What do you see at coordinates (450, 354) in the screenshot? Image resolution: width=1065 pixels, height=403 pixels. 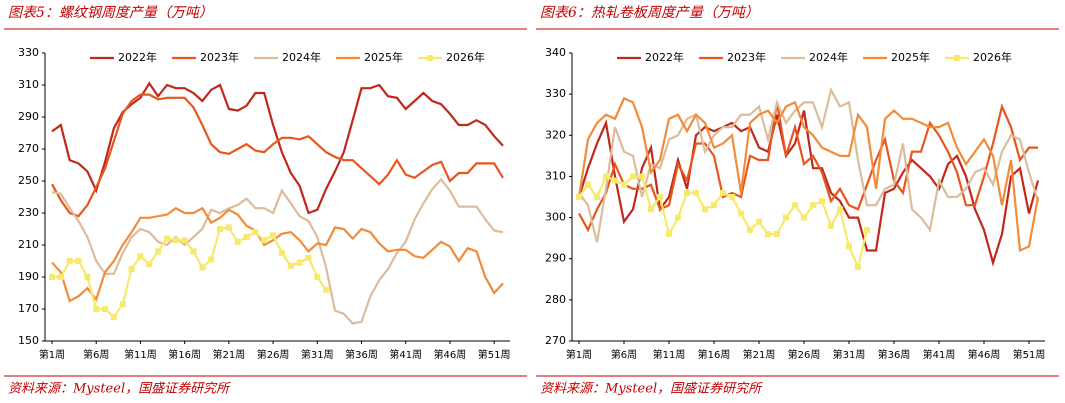 I see `x-tick-label: 第46周` at bounding box center [450, 354].